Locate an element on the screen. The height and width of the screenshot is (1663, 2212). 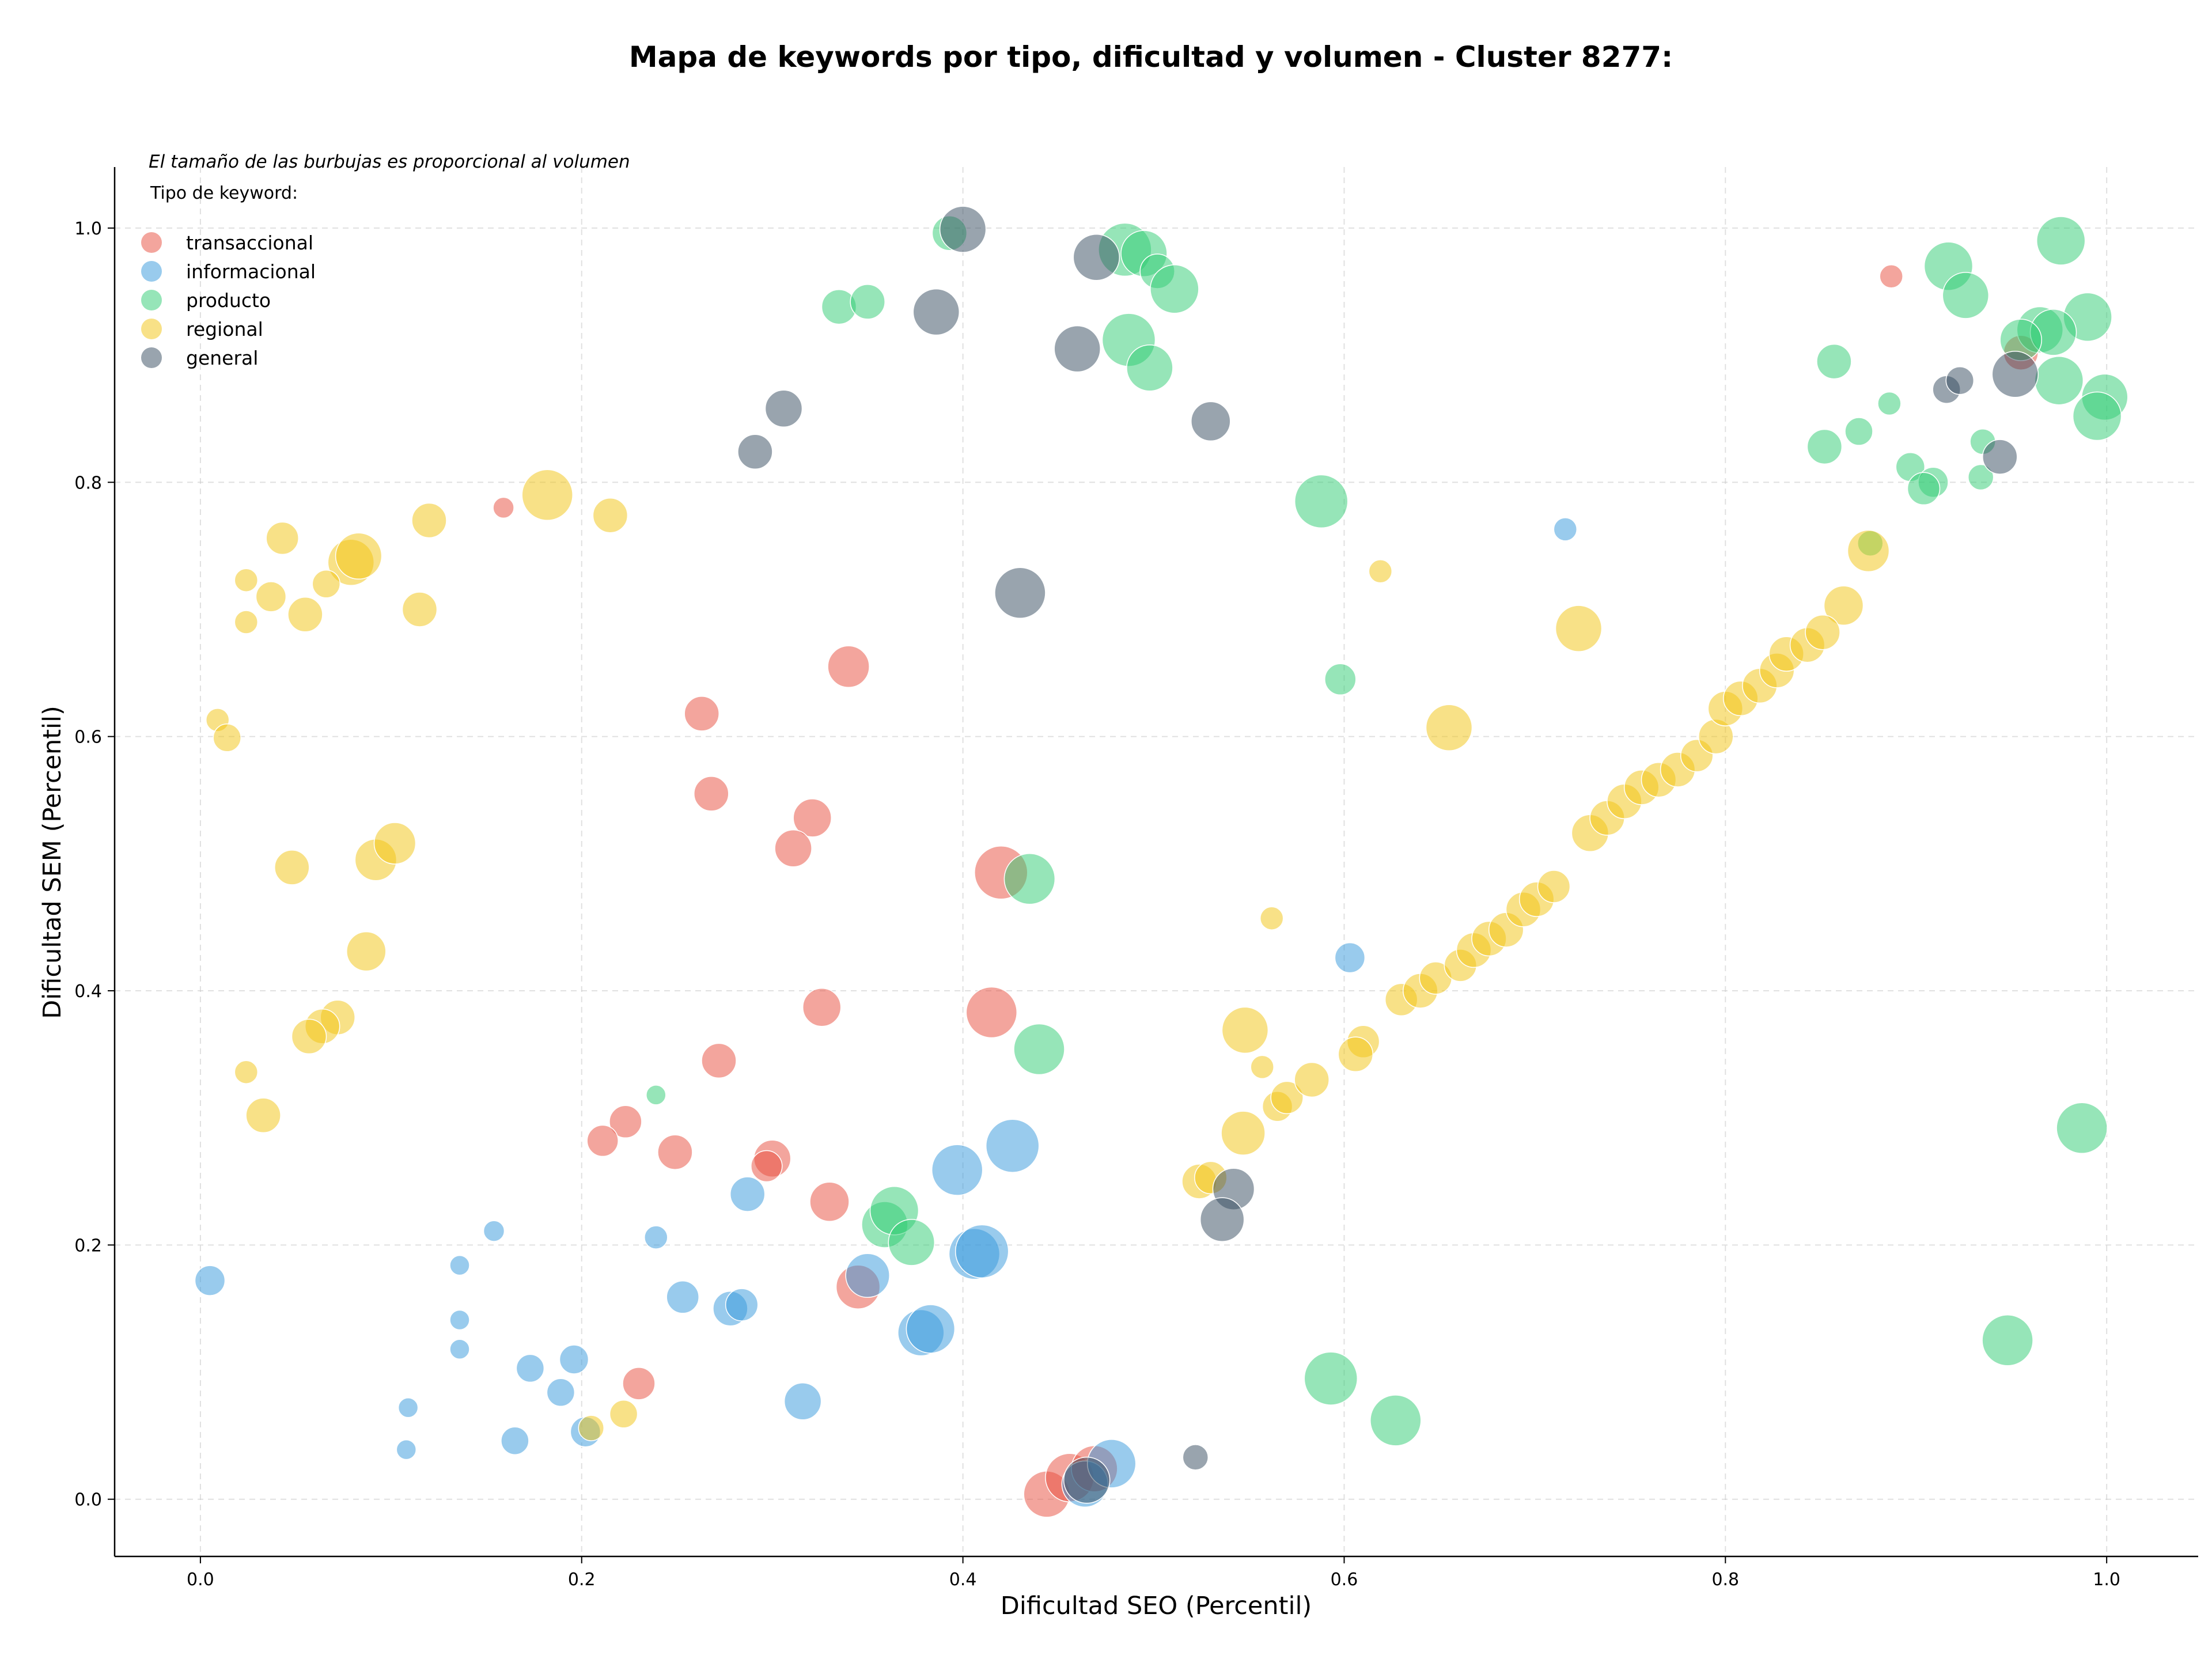
x-tick-label: 1.0 is located at coordinates (2106, 1580).